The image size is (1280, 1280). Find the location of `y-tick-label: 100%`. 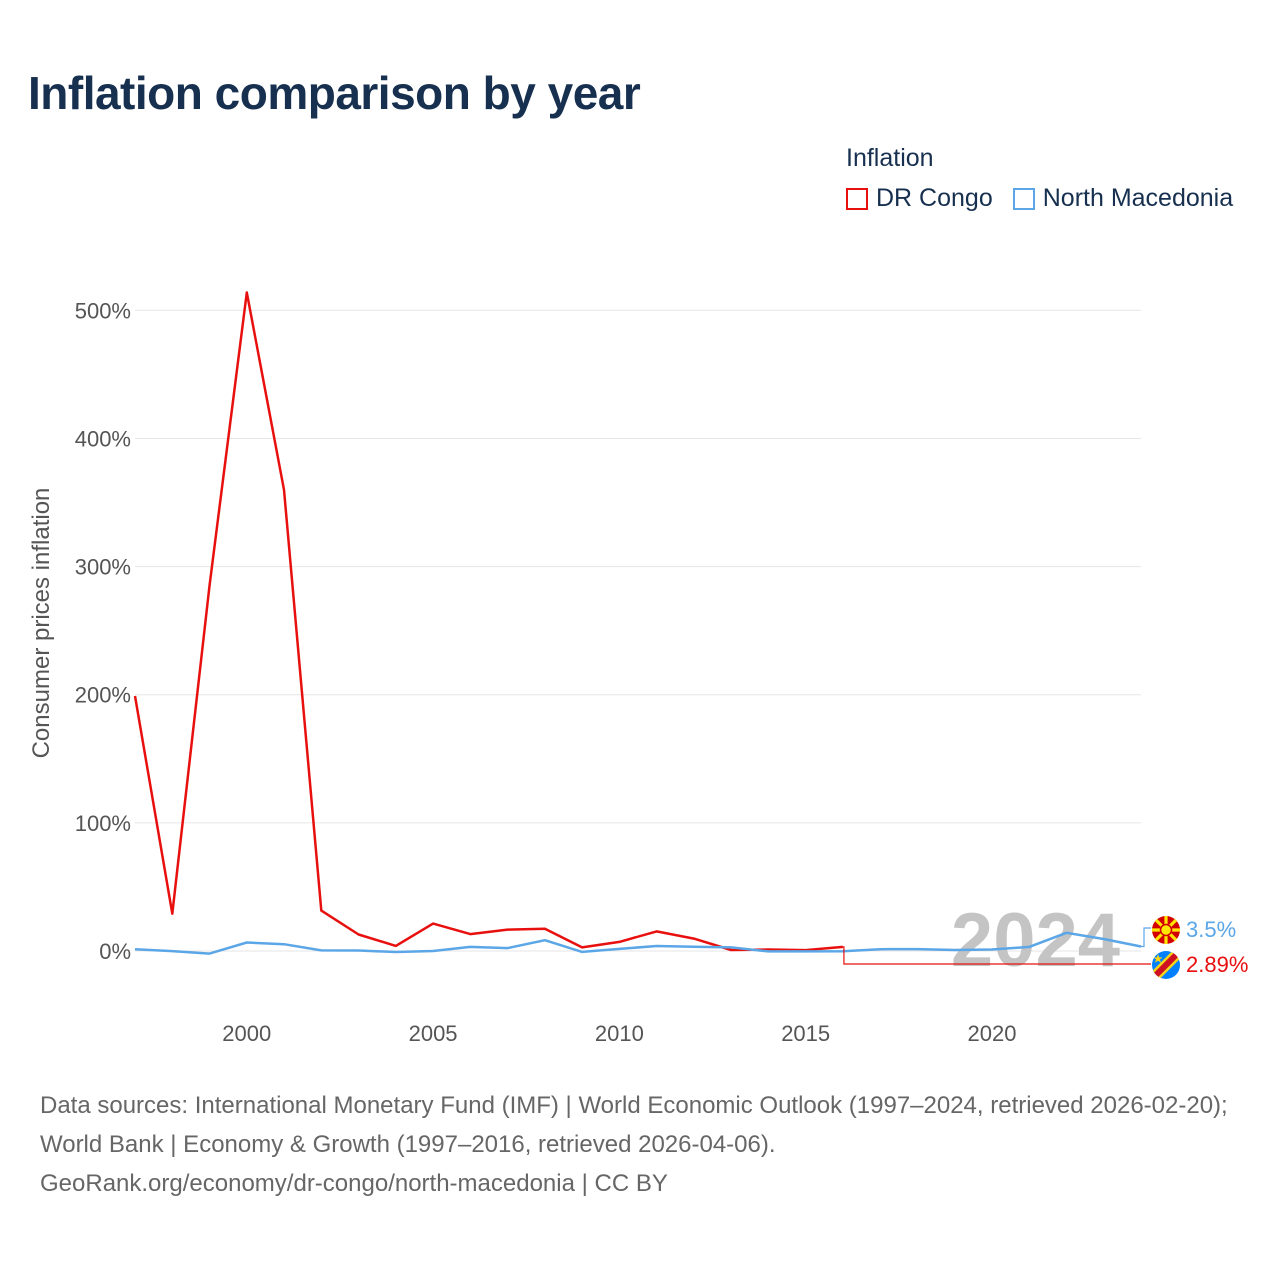

y-tick-label: 100% is located at coordinates (103, 823).